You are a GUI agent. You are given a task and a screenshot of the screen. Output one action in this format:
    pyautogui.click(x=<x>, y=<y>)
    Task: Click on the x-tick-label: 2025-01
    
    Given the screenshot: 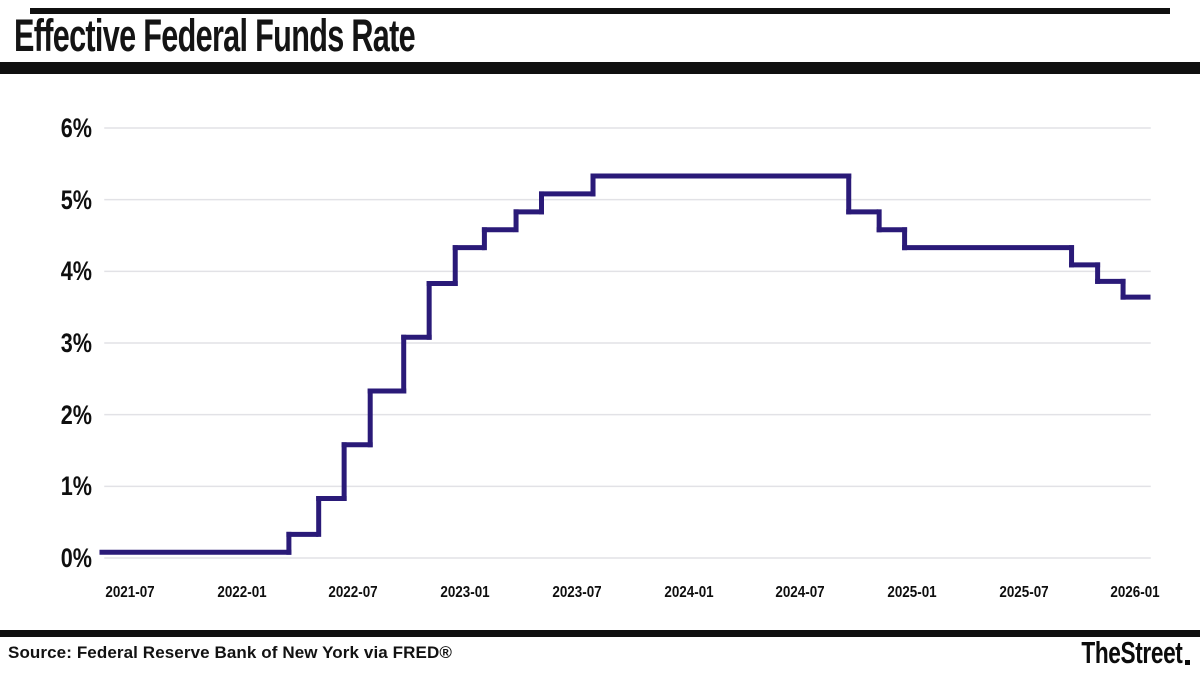 What is the action you would take?
    pyautogui.click(x=912, y=592)
    